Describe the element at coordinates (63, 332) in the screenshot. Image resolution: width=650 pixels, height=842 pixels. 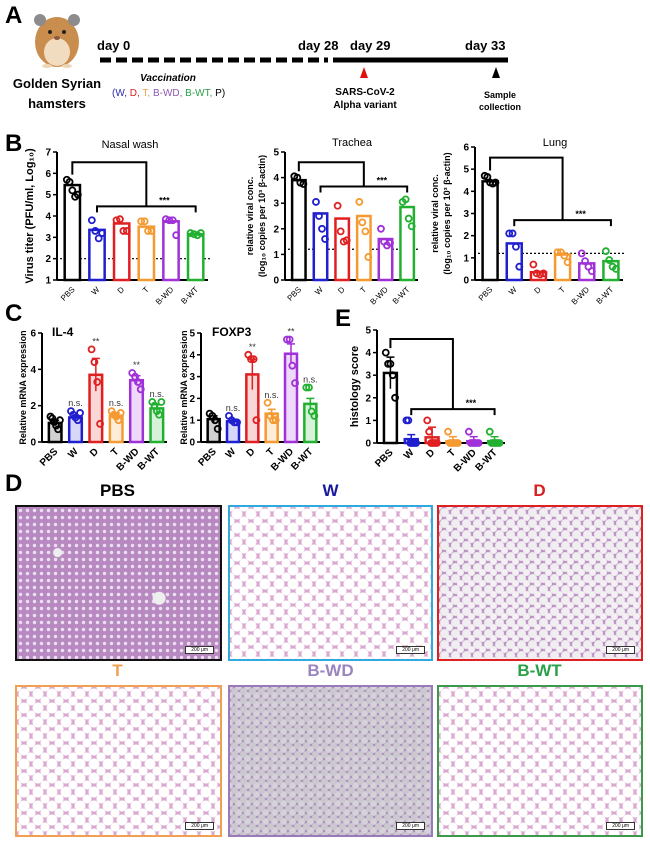
I see `chart-title: IL-4` at that location.